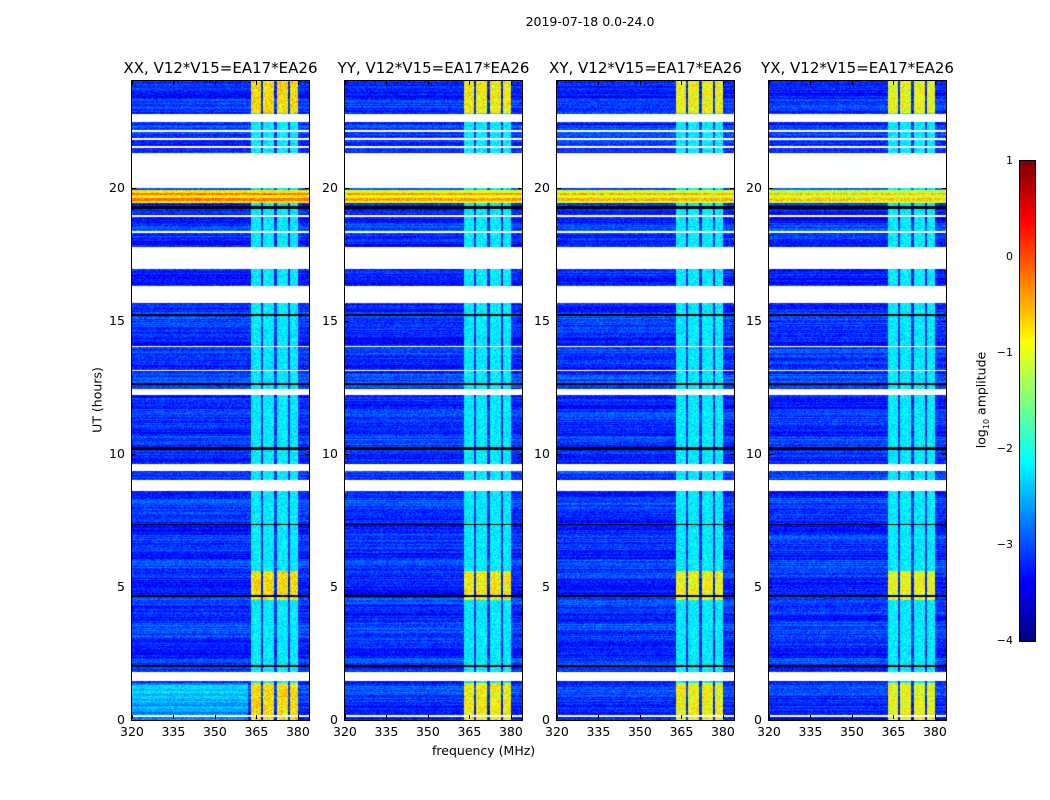 The height and width of the screenshot is (800, 1050). I want to click on colorbar-label: log10 amplitude, so click(982, 400).